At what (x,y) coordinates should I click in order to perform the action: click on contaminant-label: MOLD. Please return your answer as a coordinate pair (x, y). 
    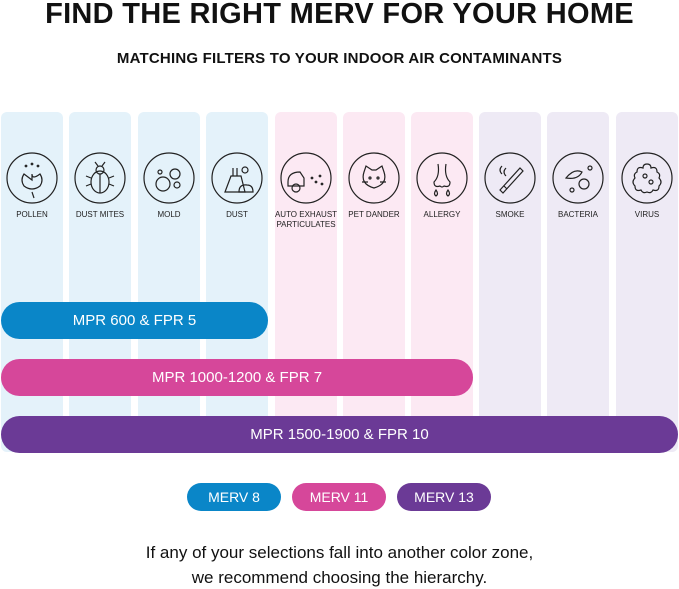
    Looking at the image, I should click on (169, 214).